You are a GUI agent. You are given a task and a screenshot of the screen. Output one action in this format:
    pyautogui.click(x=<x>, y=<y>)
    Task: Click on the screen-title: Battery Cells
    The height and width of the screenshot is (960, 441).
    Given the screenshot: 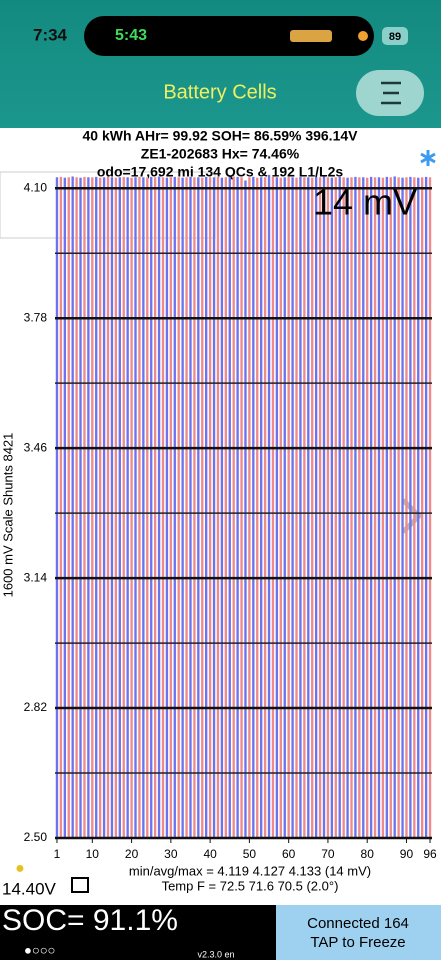 What is the action you would take?
    pyautogui.click(x=219, y=92)
    